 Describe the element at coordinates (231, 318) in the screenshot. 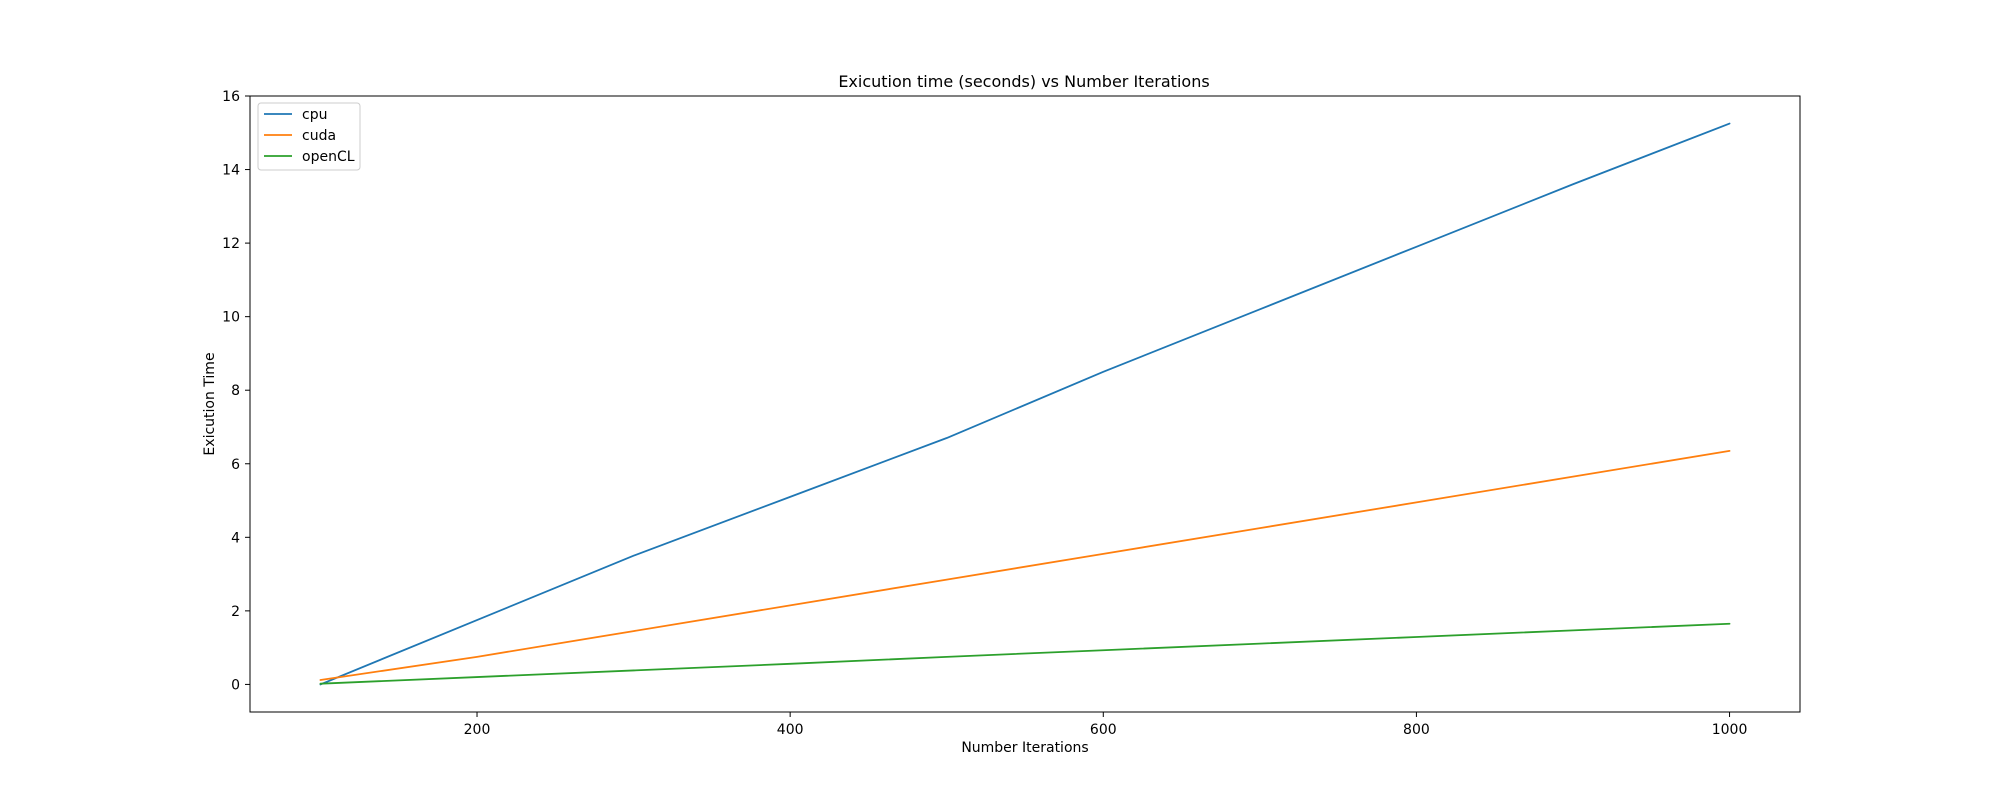

I see `y-tick-label: 10` at that location.